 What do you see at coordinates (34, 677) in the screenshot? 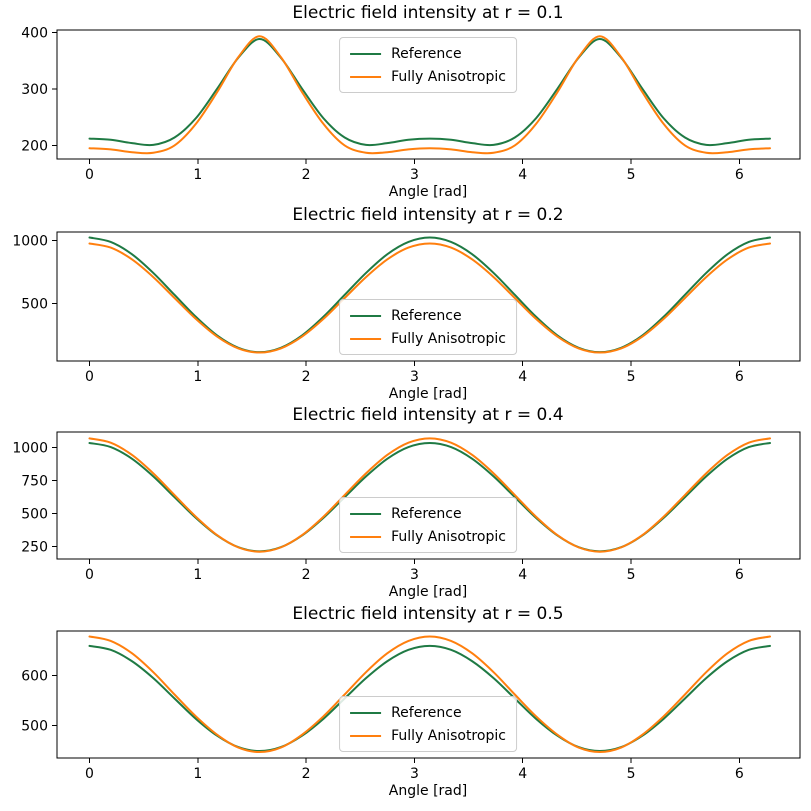
I see `y-tick-label: 600` at bounding box center [34, 677].